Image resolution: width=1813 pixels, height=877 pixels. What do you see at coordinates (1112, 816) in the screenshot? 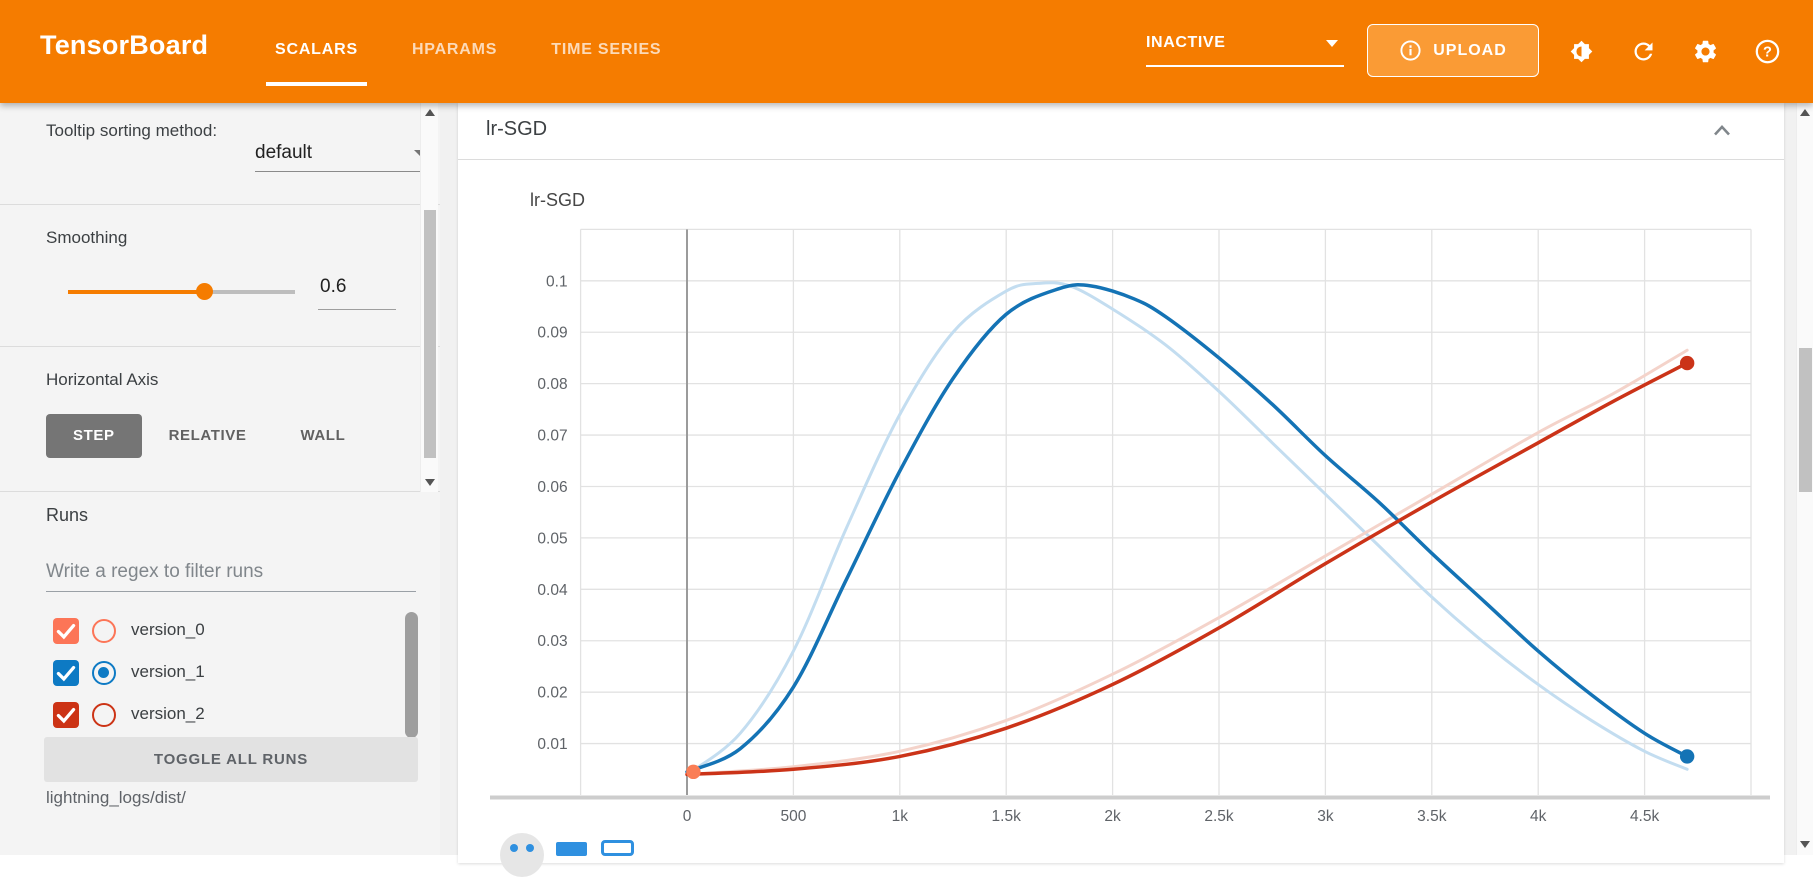
I see `svg-text: 2k` at bounding box center [1112, 816].